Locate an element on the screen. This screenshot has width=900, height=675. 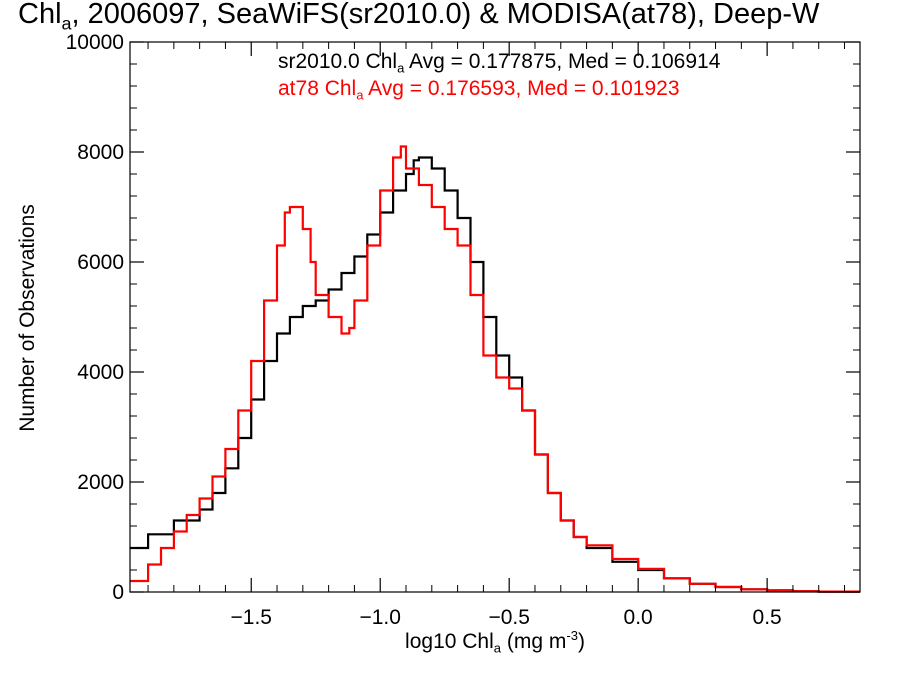
x-tick-label-3: 0.0 is located at coordinates (638, 617).